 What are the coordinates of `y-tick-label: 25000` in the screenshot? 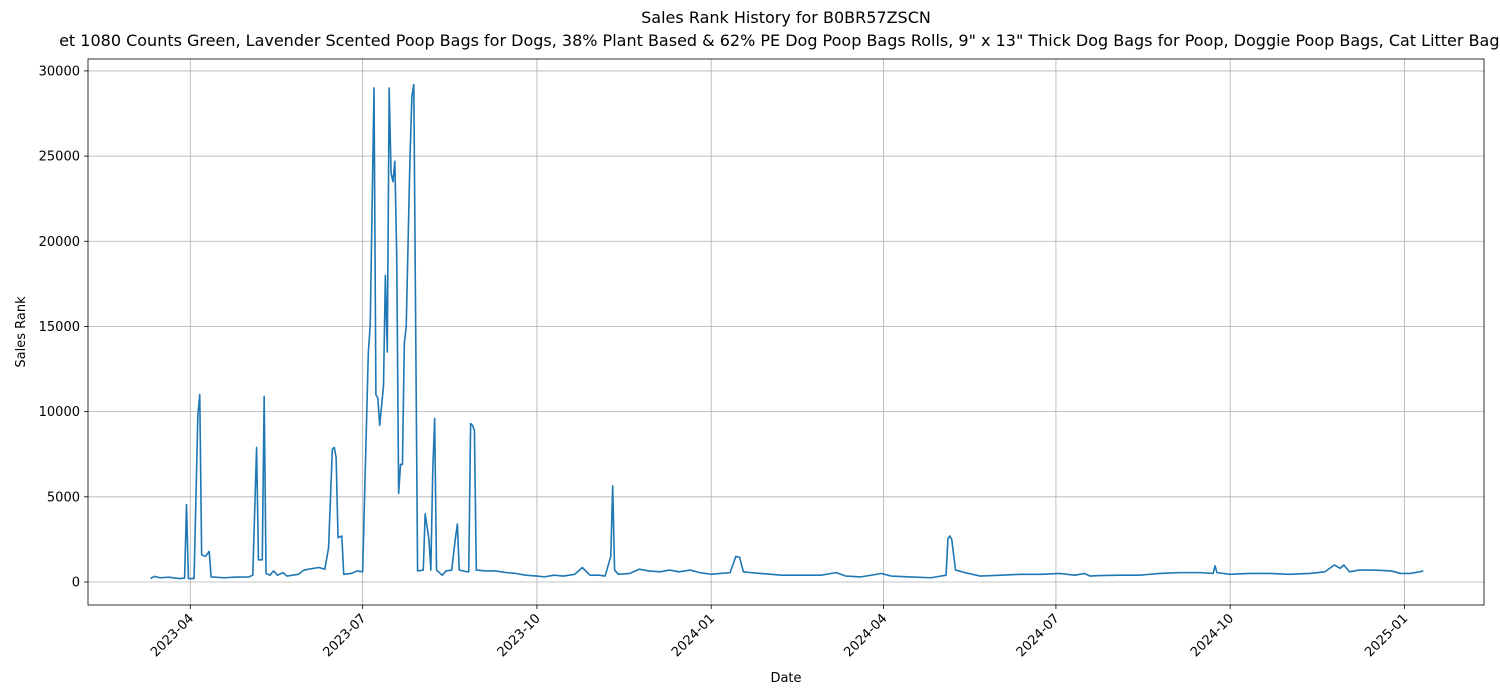 It's located at (59, 157).